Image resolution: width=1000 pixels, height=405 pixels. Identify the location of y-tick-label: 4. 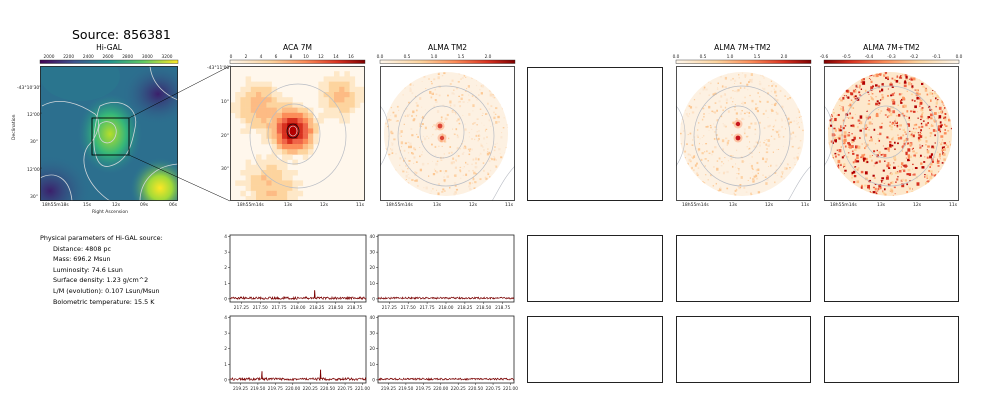
(225, 237).